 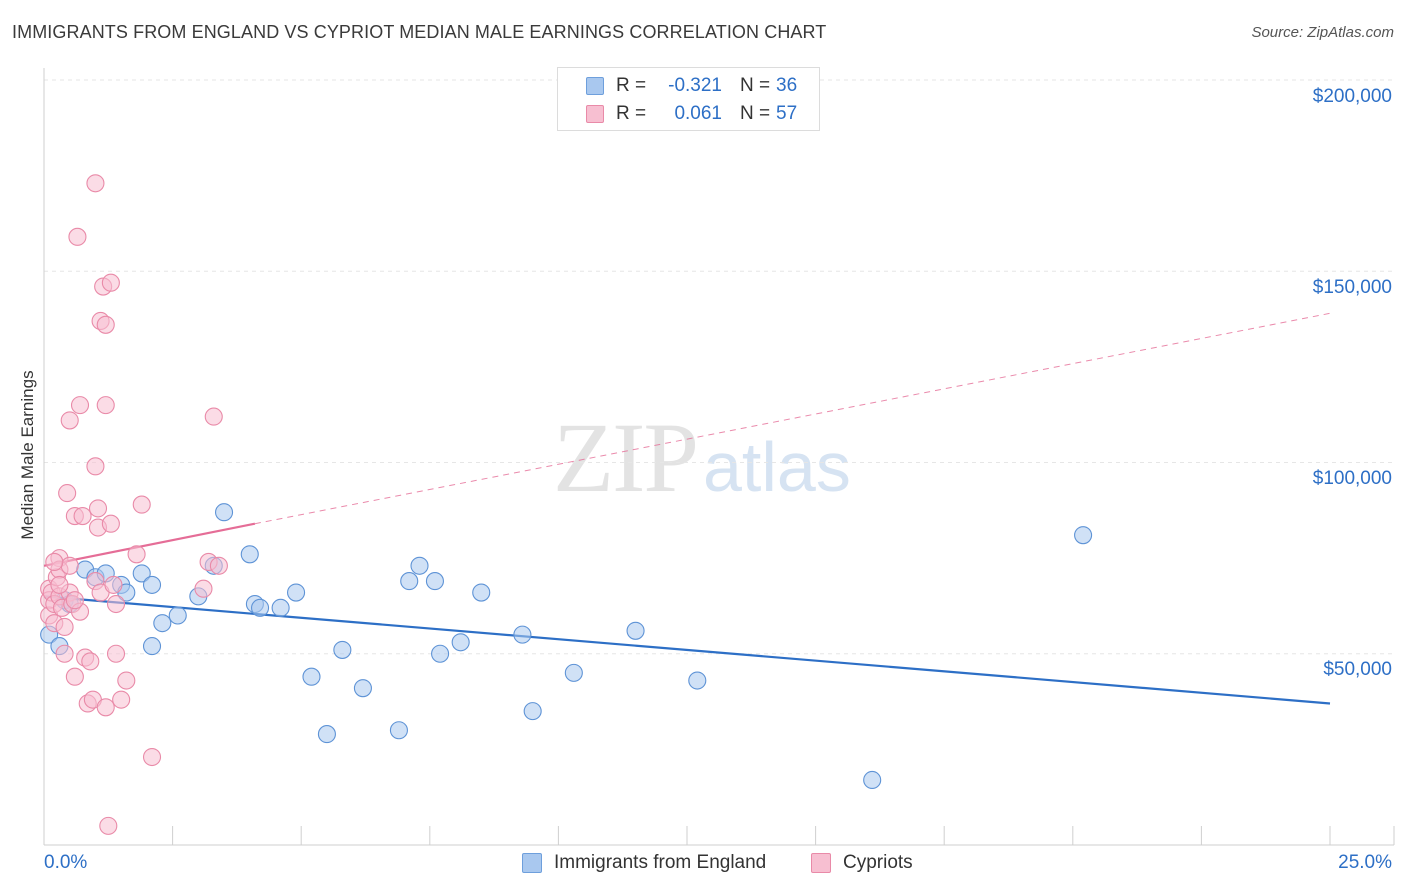 What do you see at coordinates (532, 863) in the screenshot?
I see `series-swatch-england` at bounding box center [532, 863].